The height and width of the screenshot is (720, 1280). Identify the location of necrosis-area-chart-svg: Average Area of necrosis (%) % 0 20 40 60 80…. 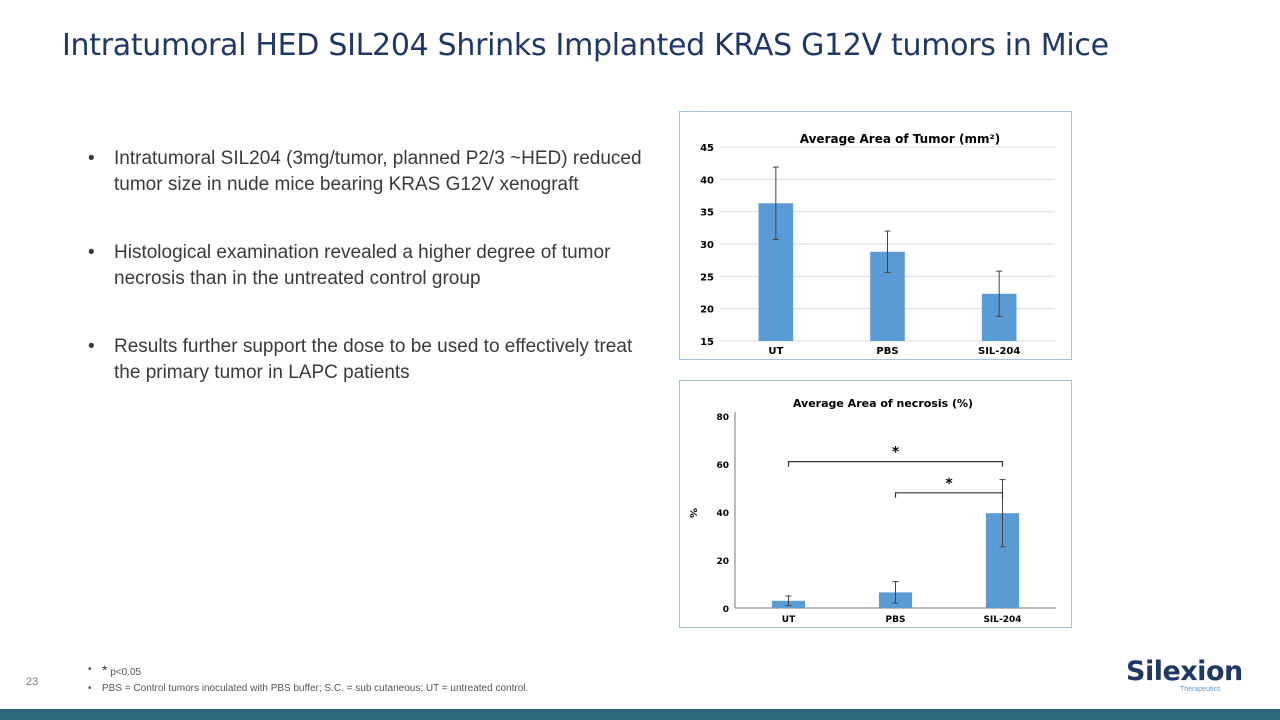
(871, 511).